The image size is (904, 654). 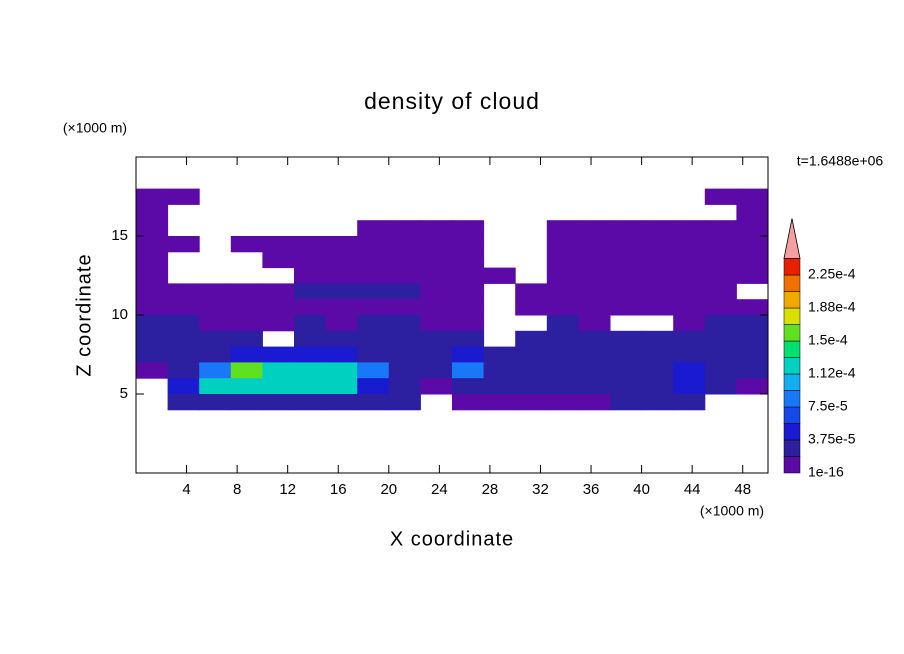 What do you see at coordinates (832, 439) in the screenshot?
I see `colorbar-label: 3.75e-5` at bounding box center [832, 439].